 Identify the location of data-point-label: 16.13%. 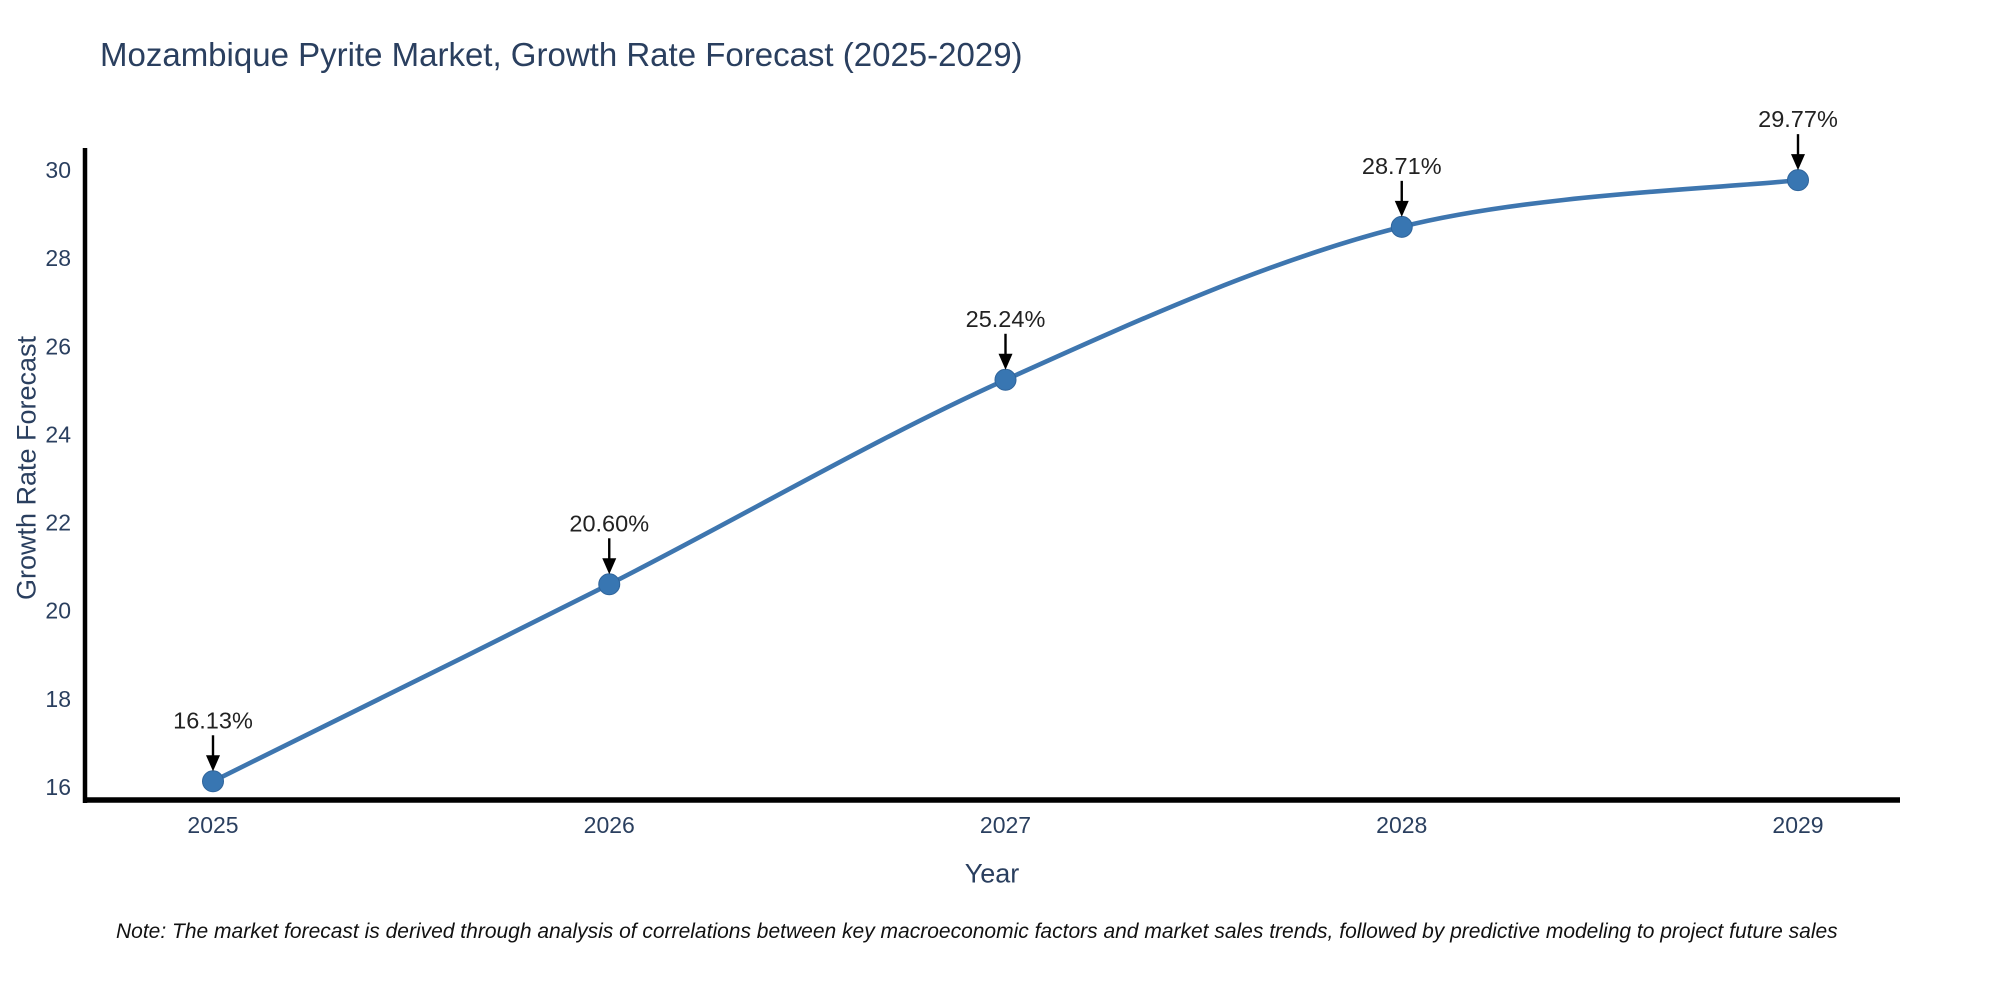
(213, 720).